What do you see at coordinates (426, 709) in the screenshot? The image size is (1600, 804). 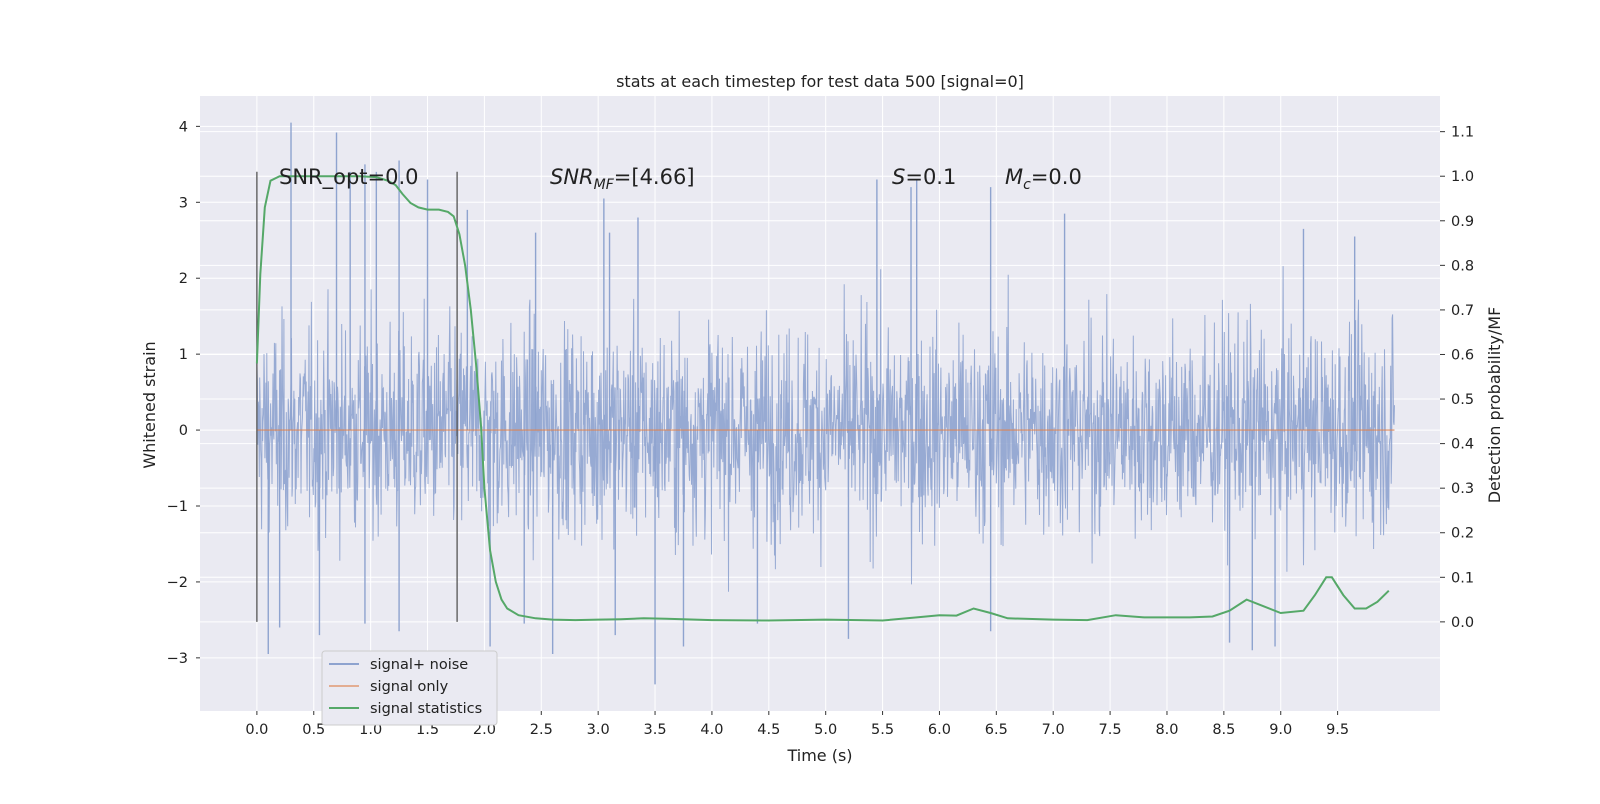 I see `legend-label-stats: signal statistics` at bounding box center [426, 709].